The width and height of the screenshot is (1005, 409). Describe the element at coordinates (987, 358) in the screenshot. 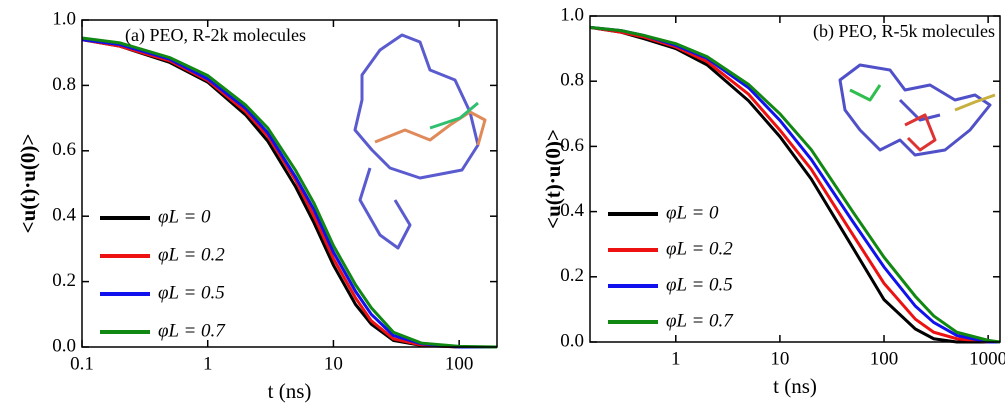

I see `x-tick-label: 1000` at that location.